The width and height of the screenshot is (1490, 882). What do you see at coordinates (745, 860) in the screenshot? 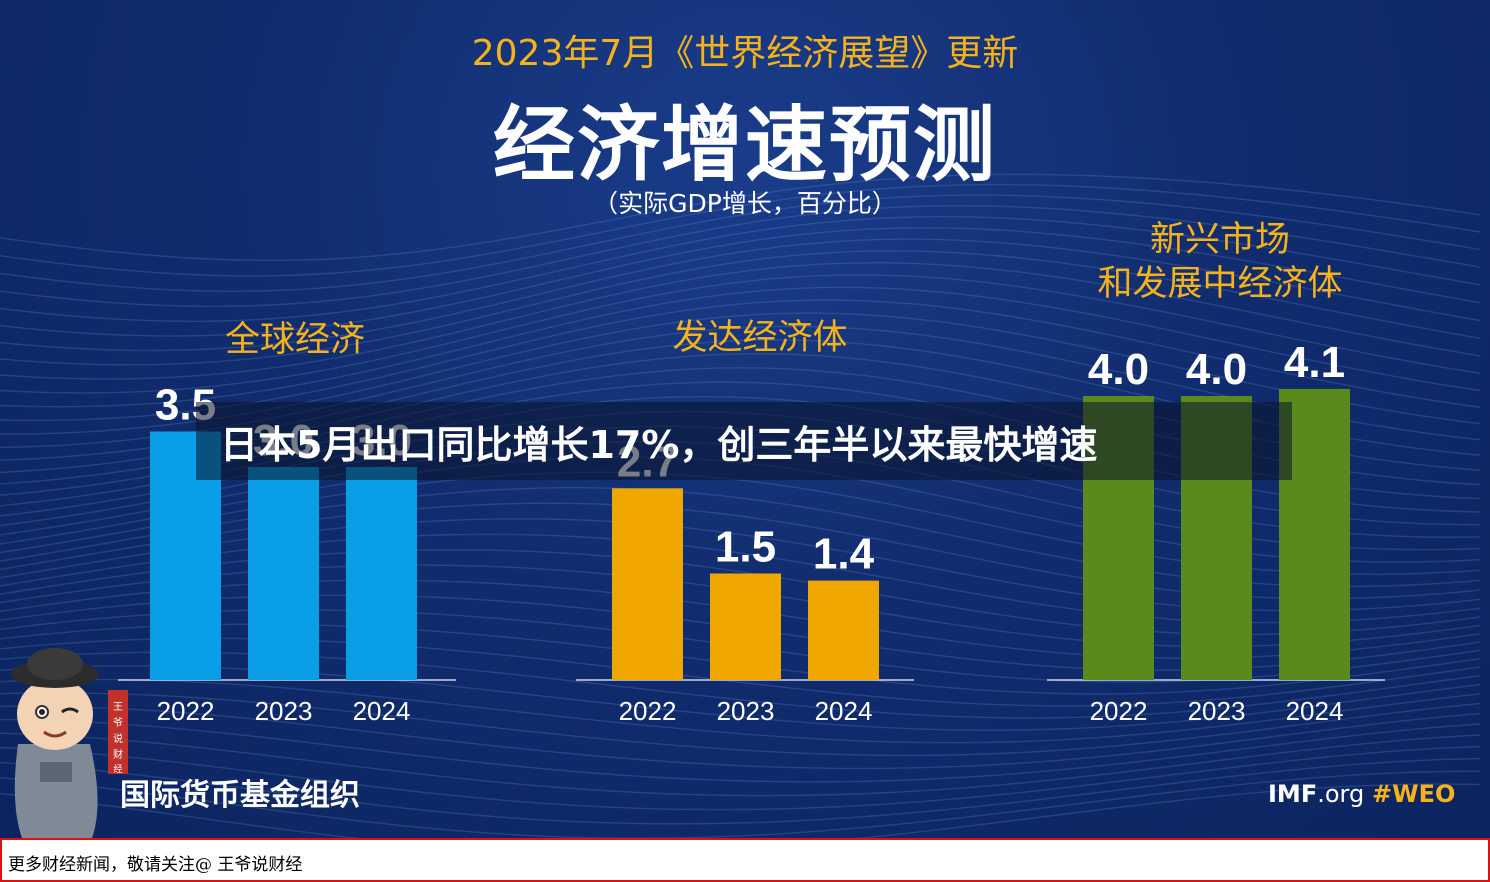
I see `promo-footer: 更多财经新闻，敬请关注@ 王爷说财经` at bounding box center [745, 860].